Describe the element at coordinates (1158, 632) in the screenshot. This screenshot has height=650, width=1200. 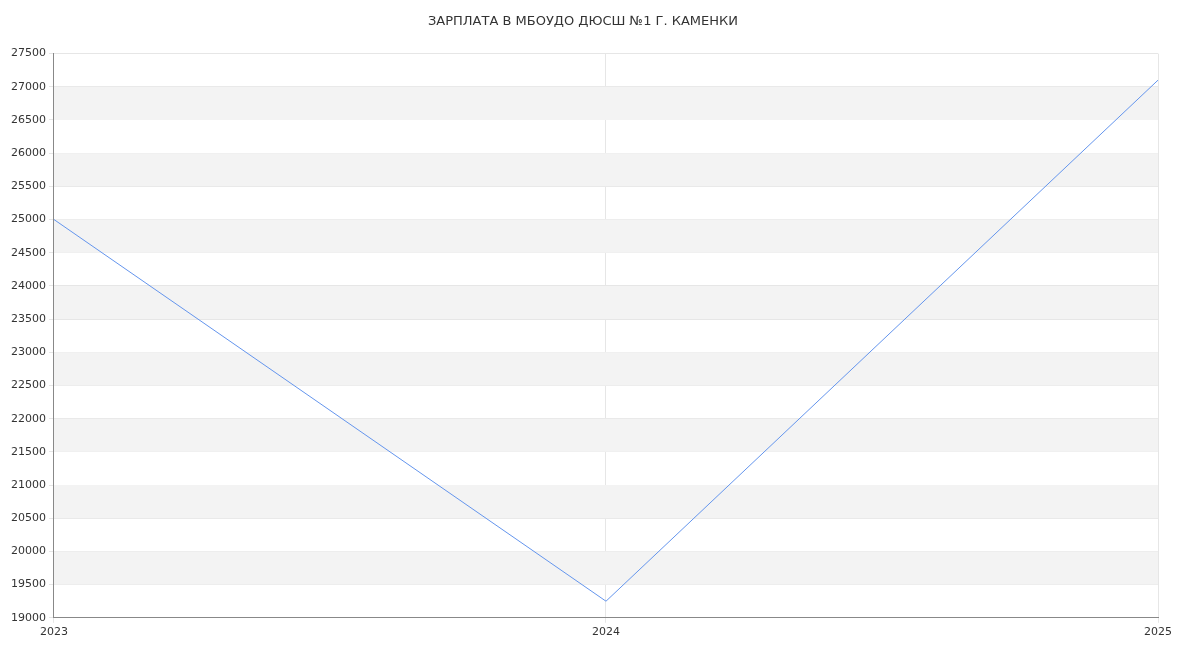
I see `x-tick-label: 2025` at that location.